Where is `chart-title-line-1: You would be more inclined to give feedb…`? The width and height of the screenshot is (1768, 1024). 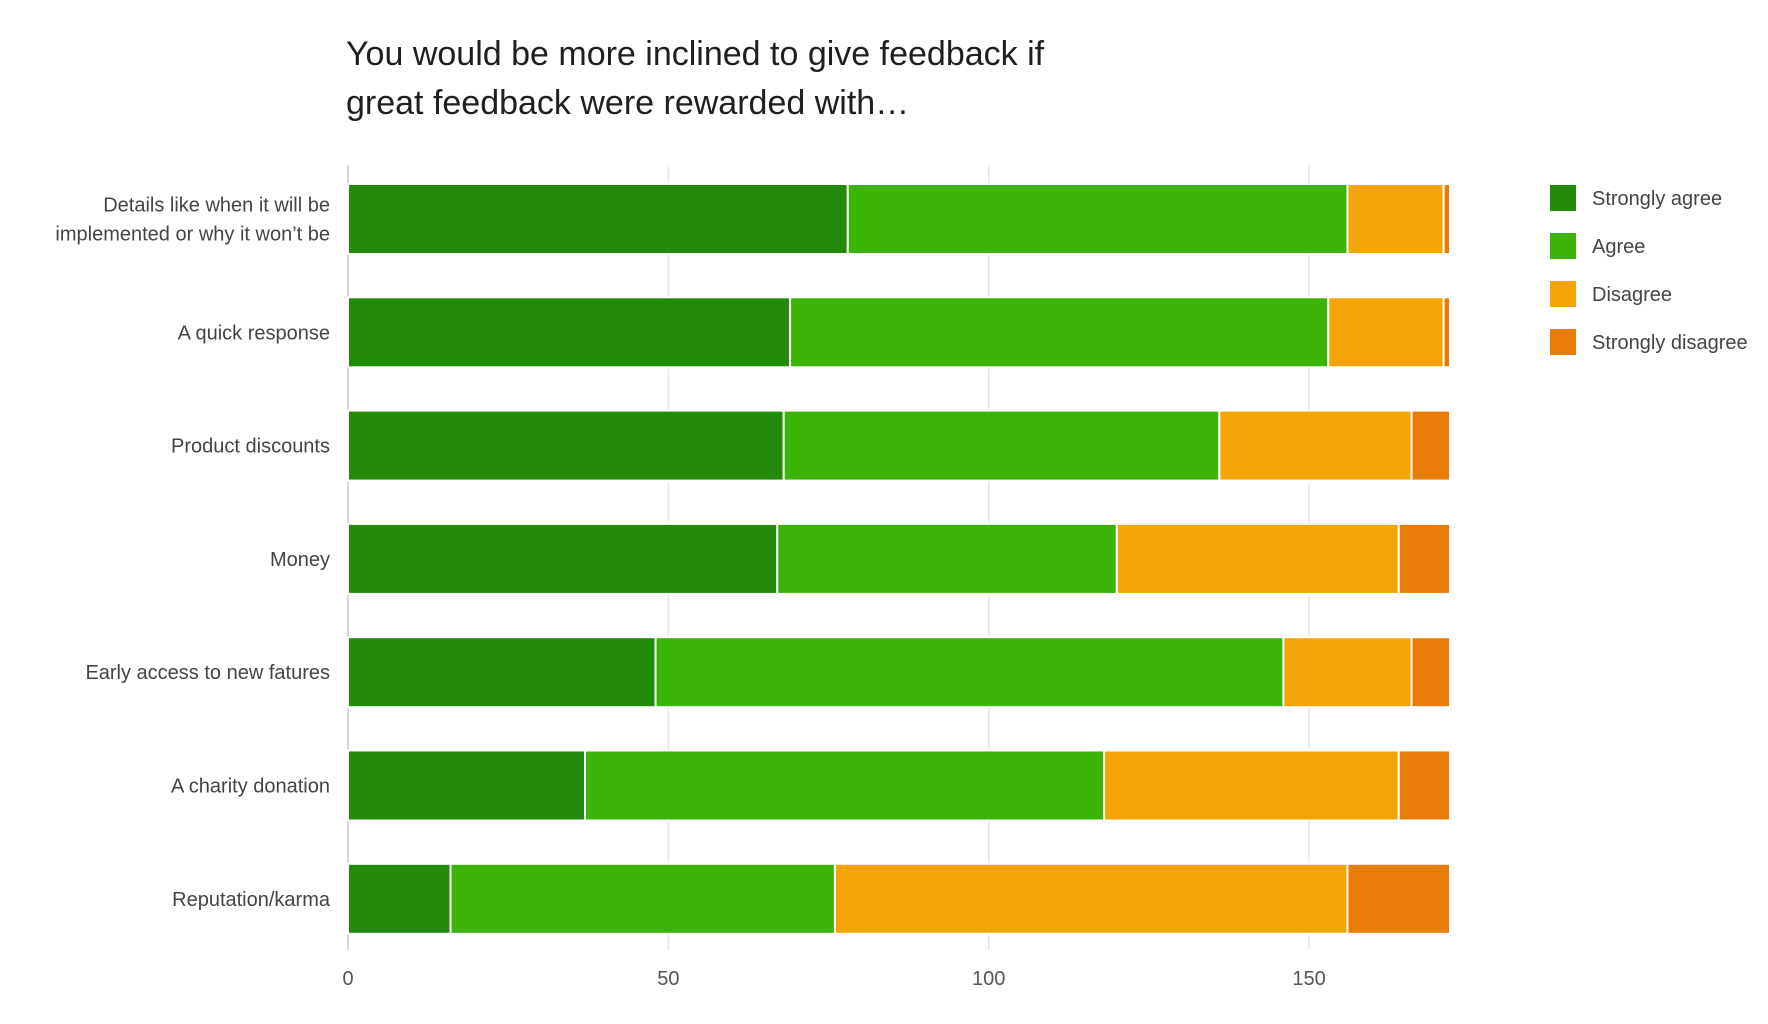
chart-title-line-1: You would be more inclined to give feedb… is located at coordinates (695, 54).